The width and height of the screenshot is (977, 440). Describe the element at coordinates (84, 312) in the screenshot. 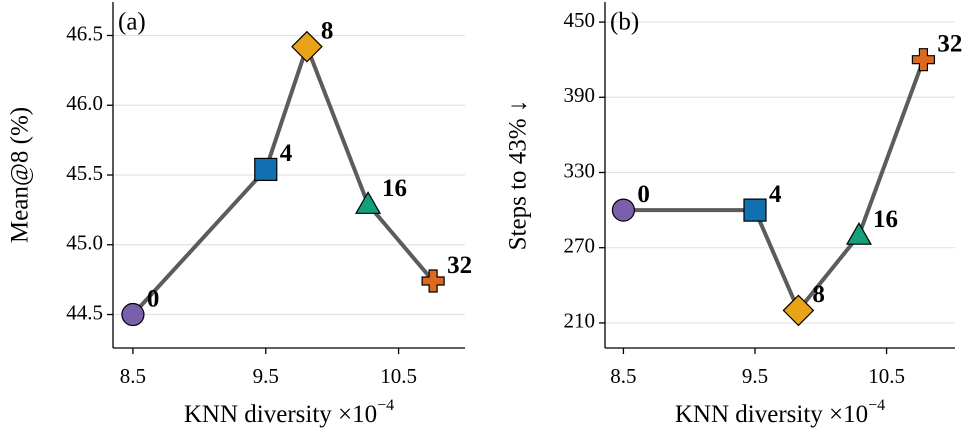

I see `y-tick-label: 44.5` at that location.